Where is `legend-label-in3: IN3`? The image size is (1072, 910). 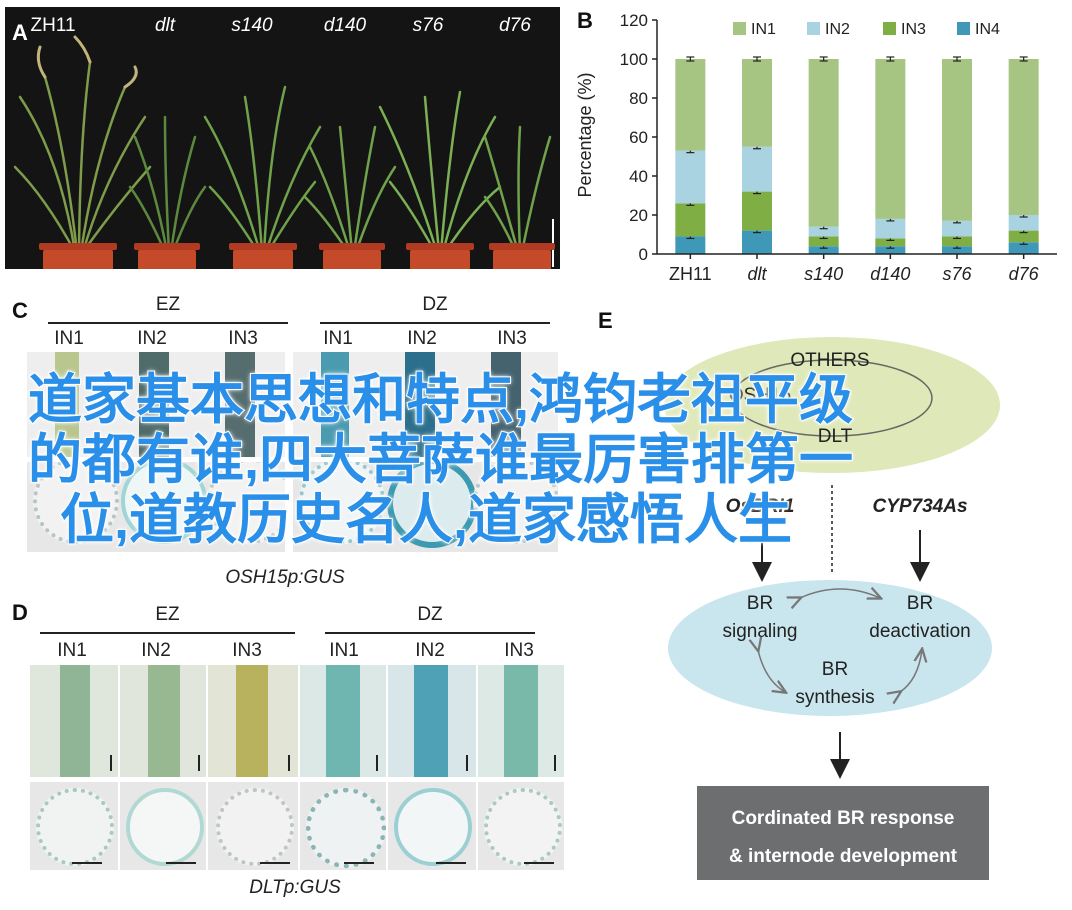
legend-label-in3: IN3 is located at coordinates (913, 29).